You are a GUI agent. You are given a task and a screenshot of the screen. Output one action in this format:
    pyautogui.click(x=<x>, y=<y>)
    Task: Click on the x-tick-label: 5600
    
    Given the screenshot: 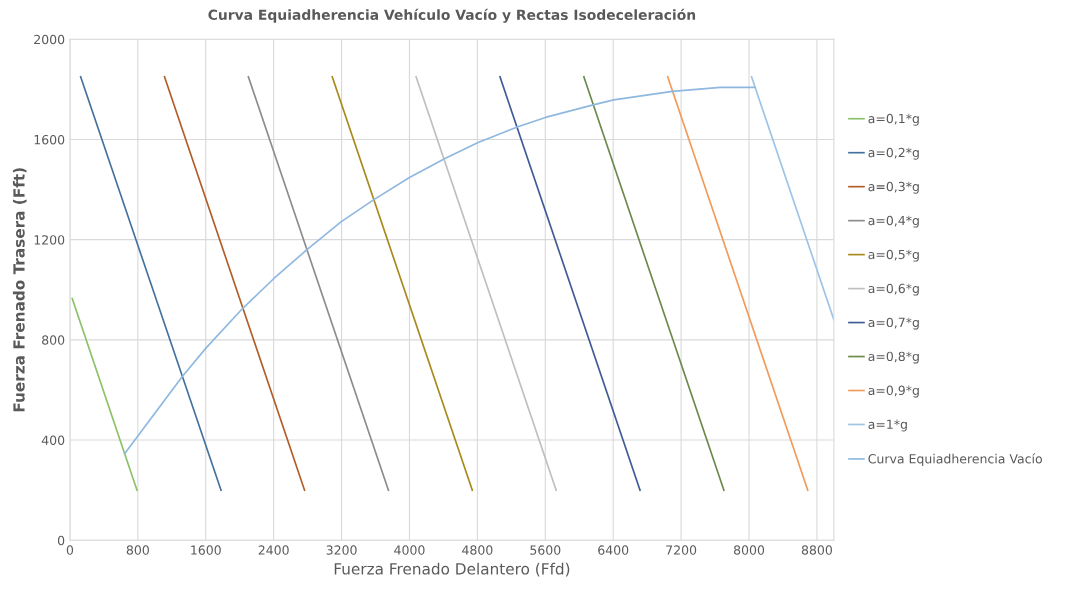 What is the action you would take?
    pyautogui.click(x=545, y=550)
    